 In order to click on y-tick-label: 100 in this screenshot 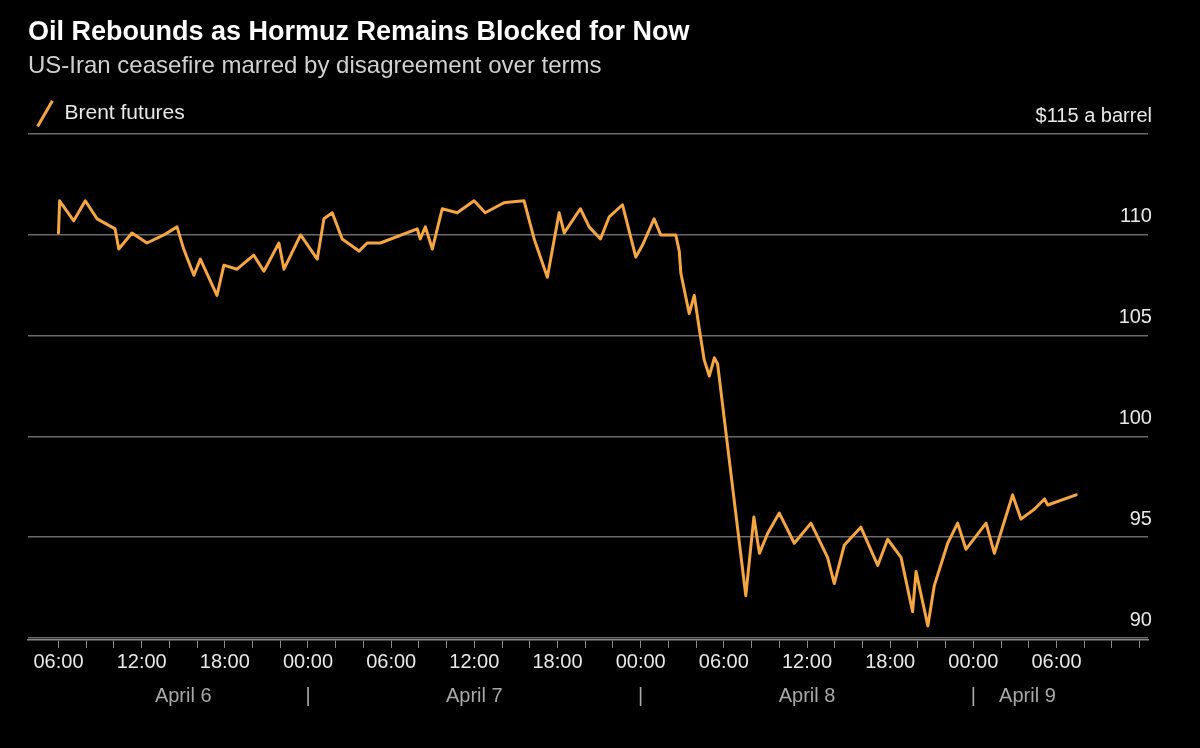, I will do `click(1135, 416)`.